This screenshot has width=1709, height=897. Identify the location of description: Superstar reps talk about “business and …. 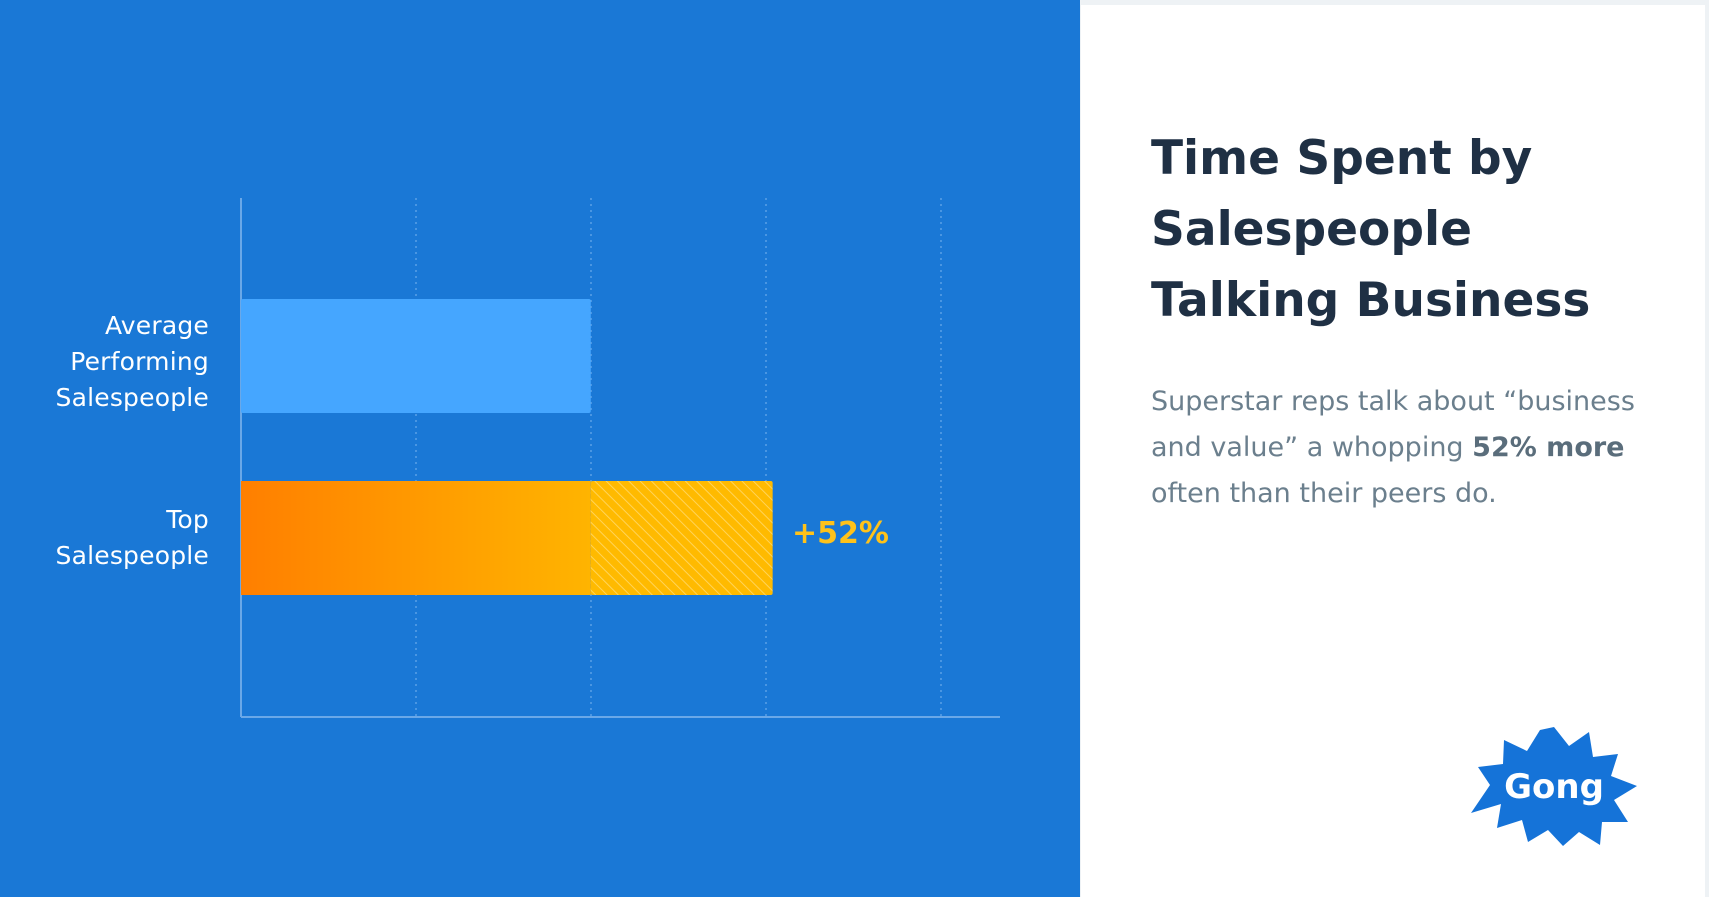
(1401, 448).